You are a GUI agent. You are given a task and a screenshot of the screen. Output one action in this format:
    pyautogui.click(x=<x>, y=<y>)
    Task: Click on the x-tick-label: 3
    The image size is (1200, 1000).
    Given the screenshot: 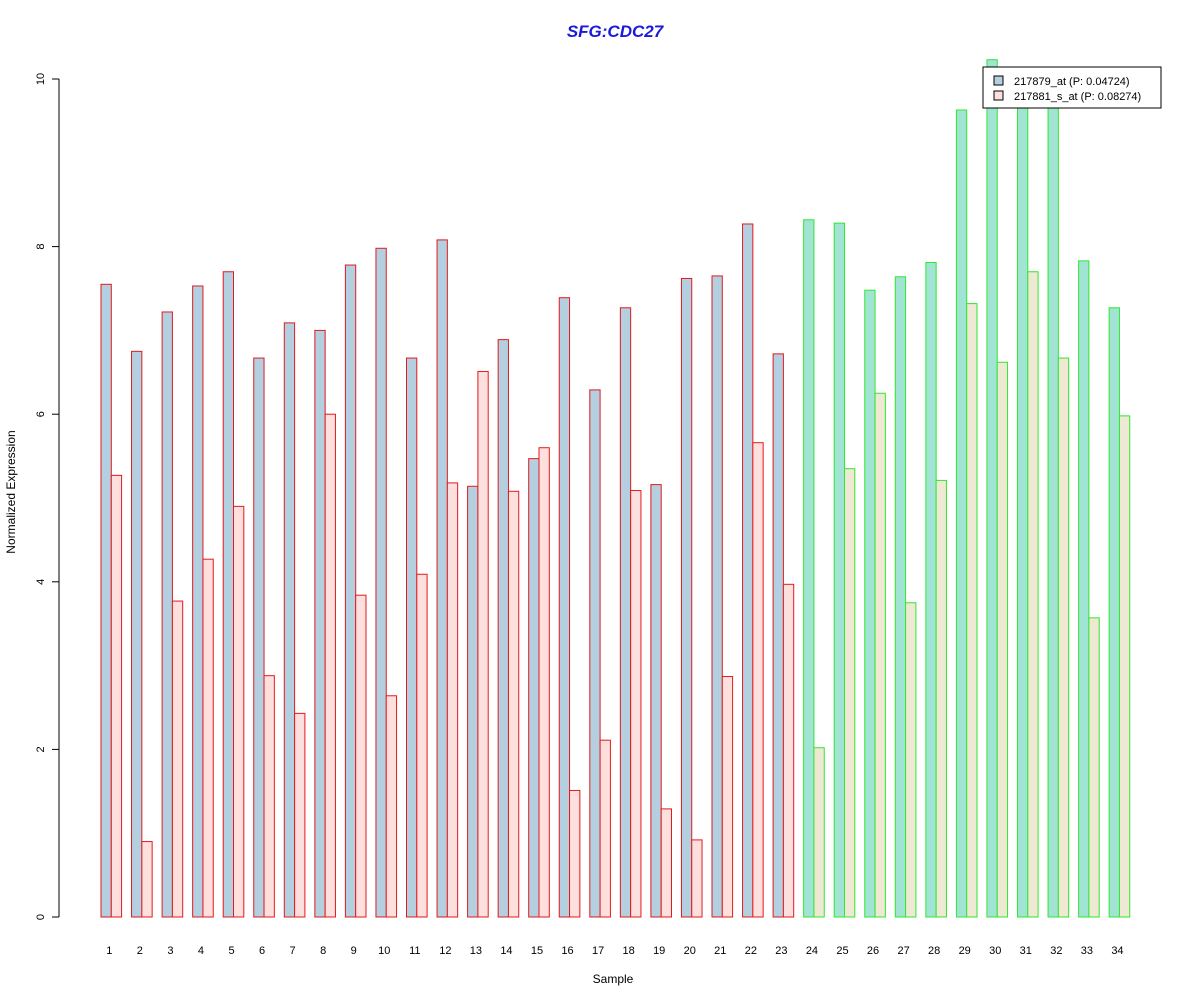 What is the action you would take?
    pyautogui.click(x=170, y=951)
    